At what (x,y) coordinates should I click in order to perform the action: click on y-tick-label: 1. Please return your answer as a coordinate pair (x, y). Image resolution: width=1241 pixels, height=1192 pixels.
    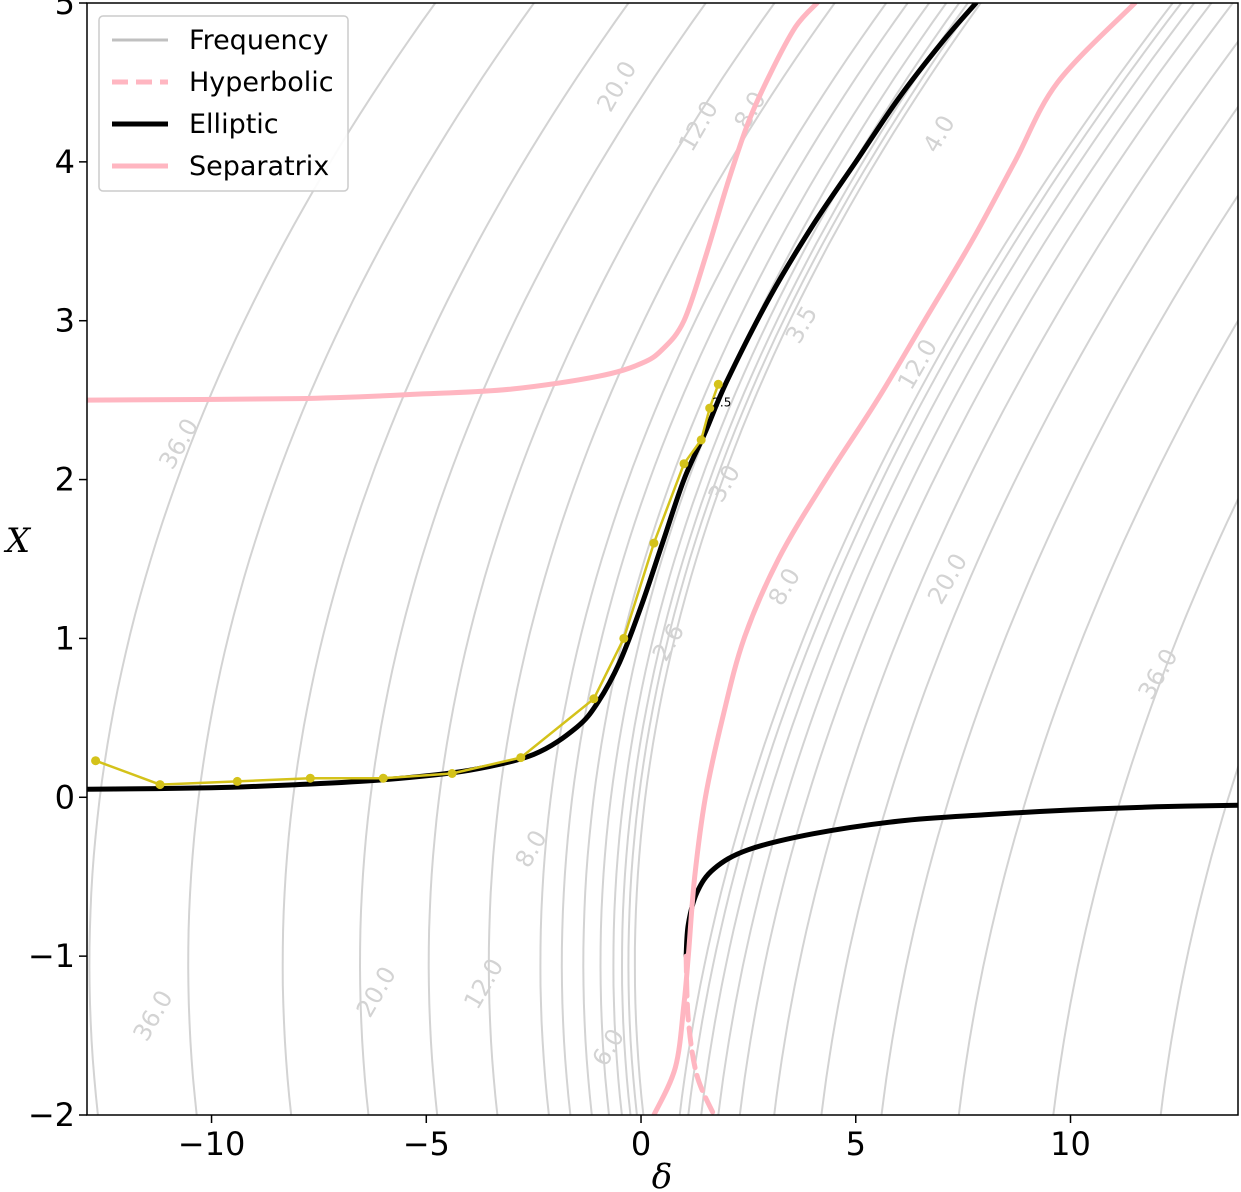
    Looking at the image, I should click on (65, 638).